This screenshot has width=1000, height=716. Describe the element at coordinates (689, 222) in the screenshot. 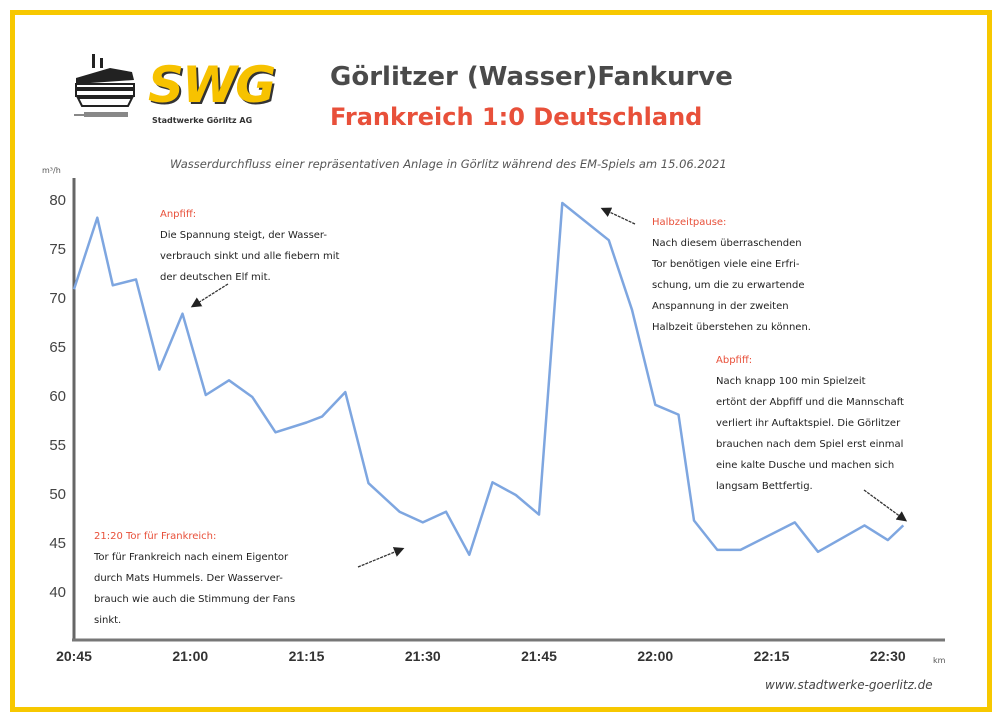

I see `annotation-heading: Halbzeitpause:` at that location.